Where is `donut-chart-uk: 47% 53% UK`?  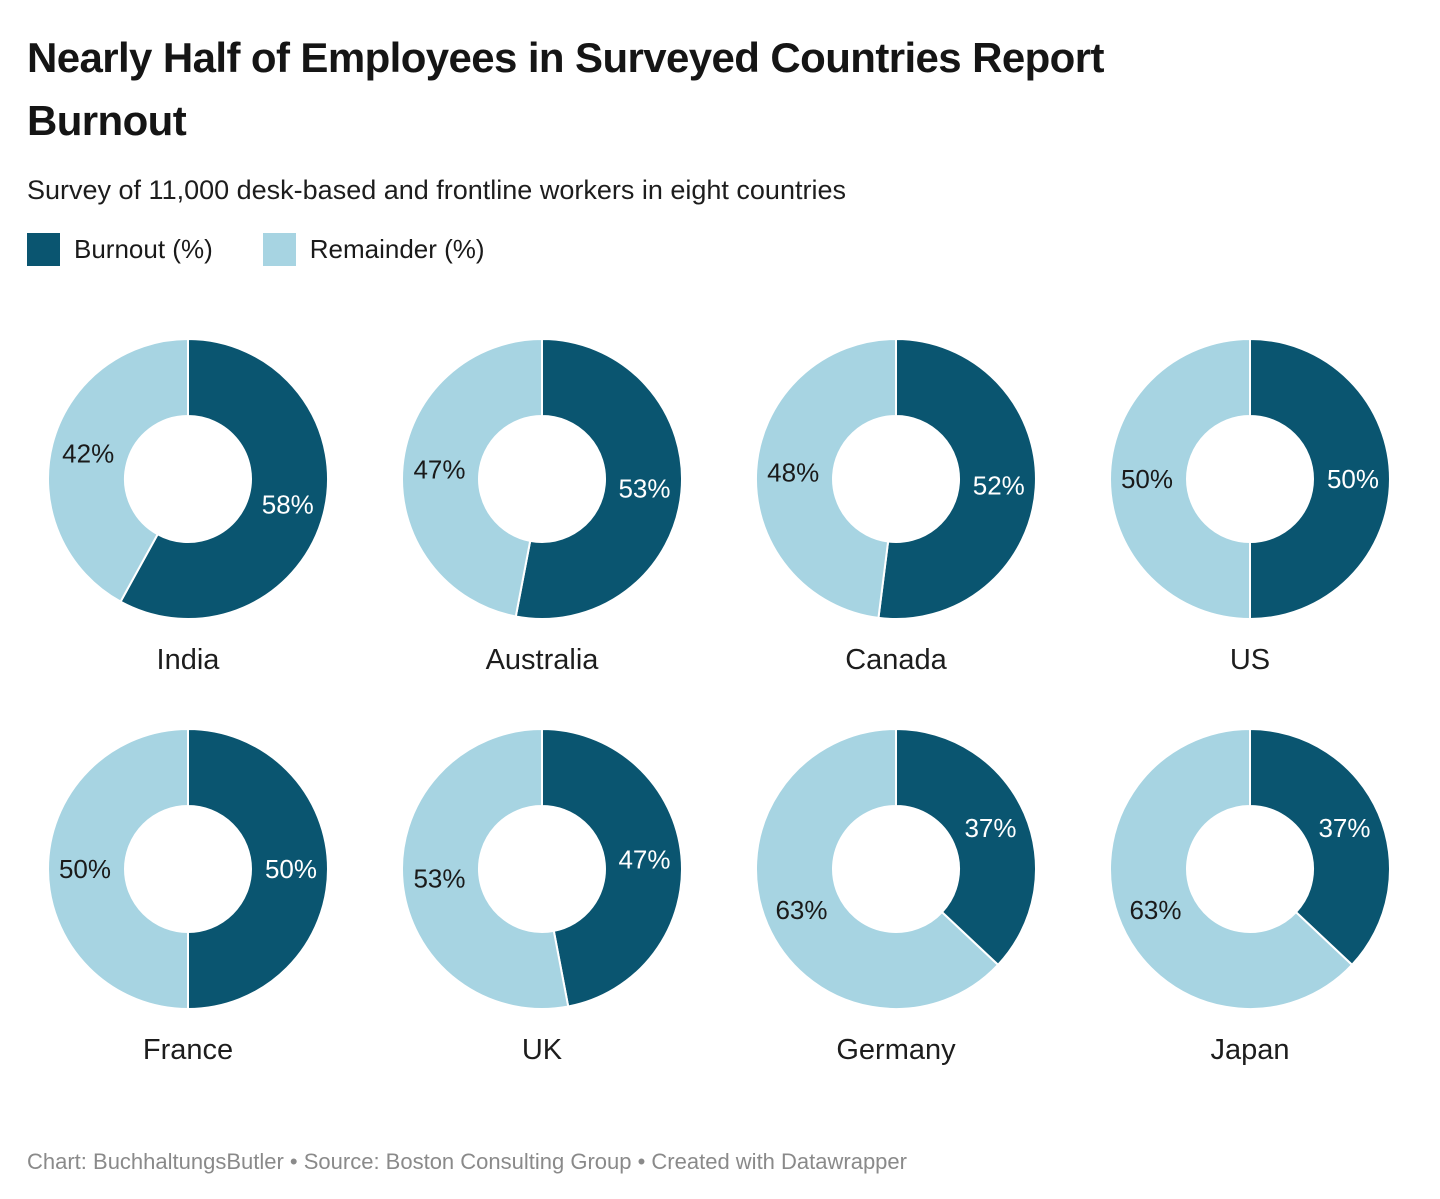 donut-chart-uk: 47% 53% UK is located at coordinates (542, 897).